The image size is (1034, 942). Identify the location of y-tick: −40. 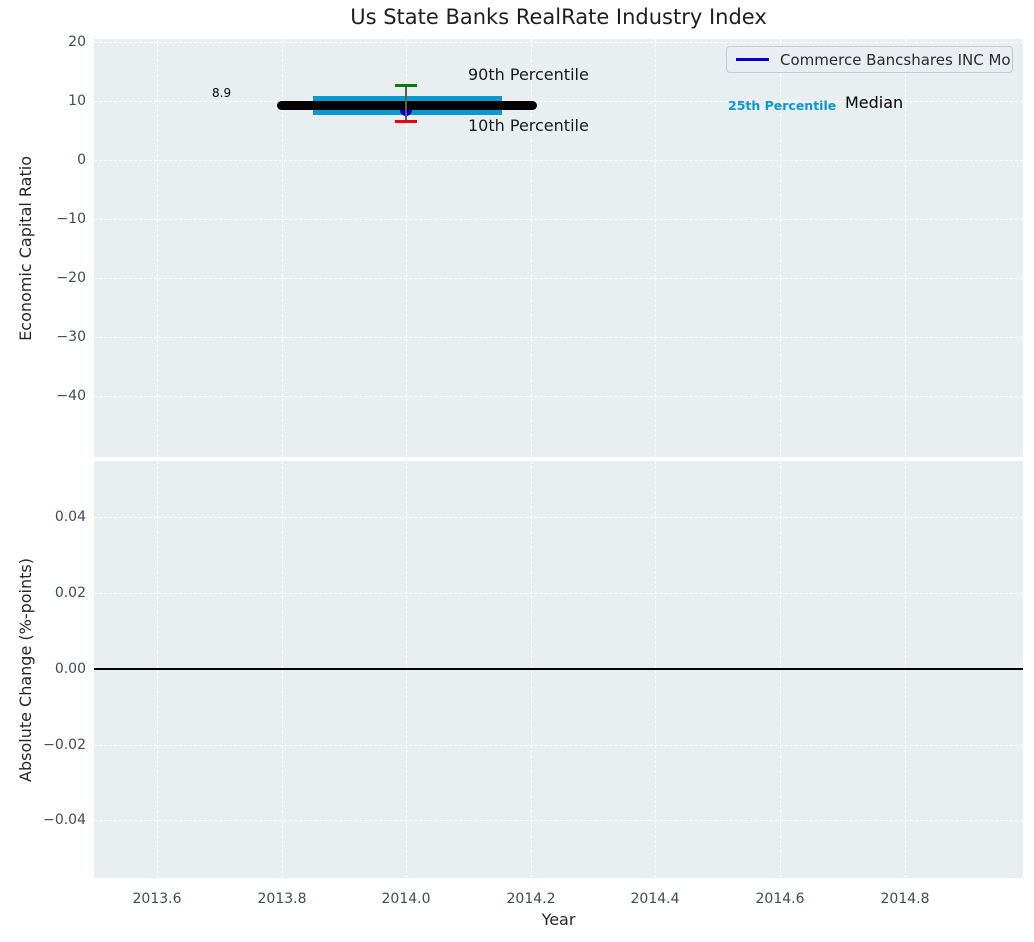
(71, 396).